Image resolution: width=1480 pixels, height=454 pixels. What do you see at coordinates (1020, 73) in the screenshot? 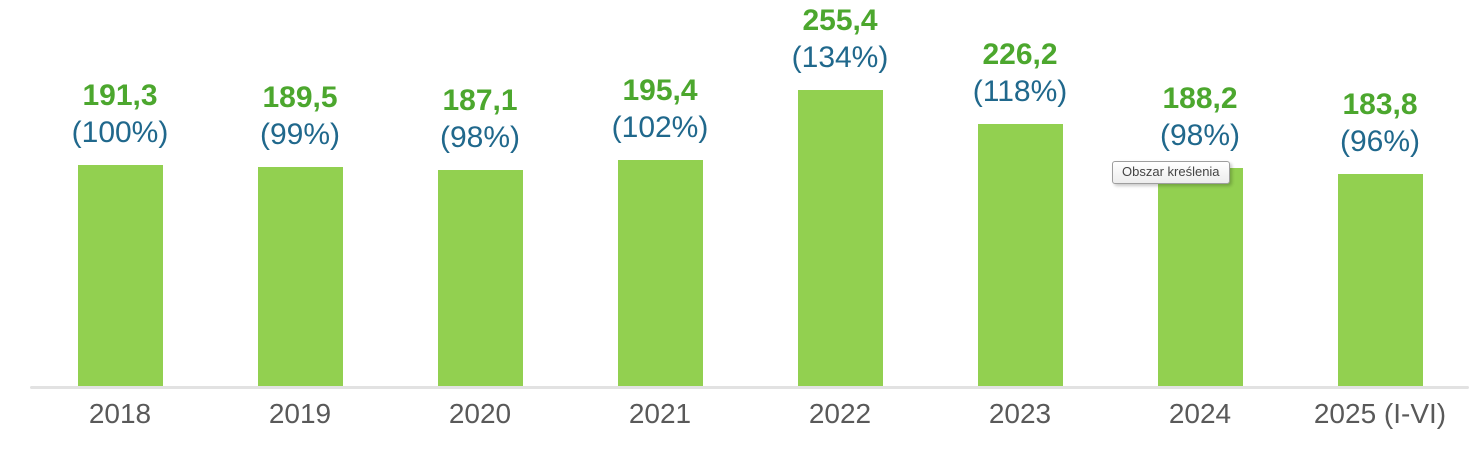
I see `data-label-block-2023: 226,2 (118%)` at bounding box center [1020, 73].